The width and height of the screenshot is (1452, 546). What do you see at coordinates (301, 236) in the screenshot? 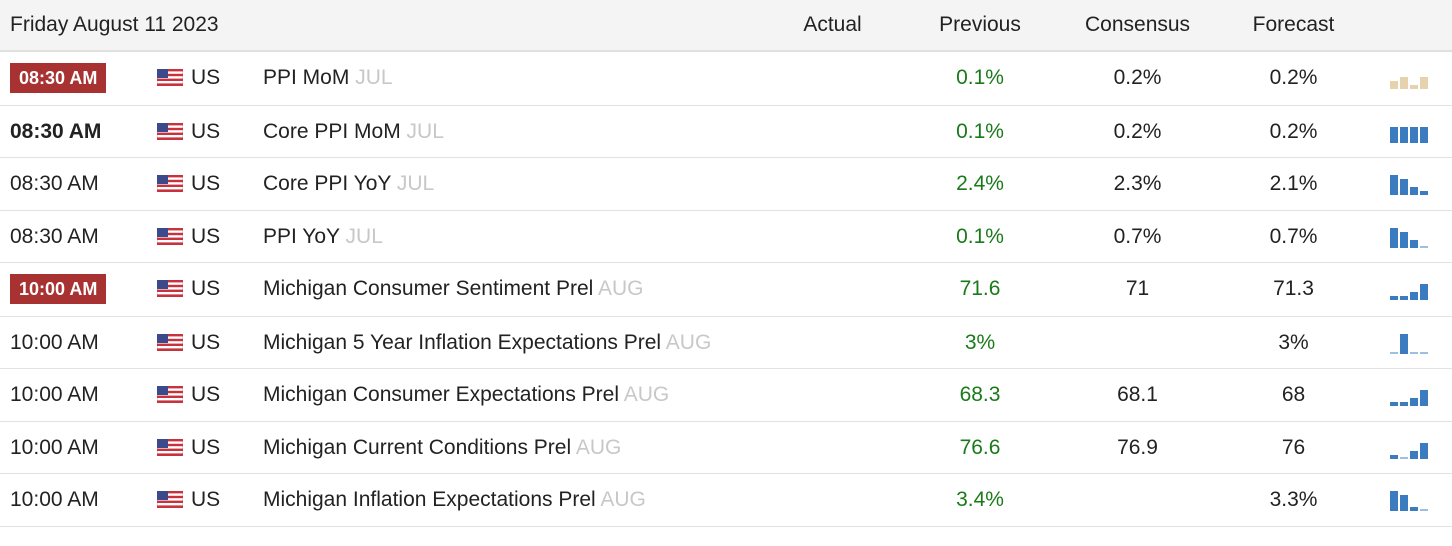
I see `event-name: PPI YoY` at bounding box center [301, 236].